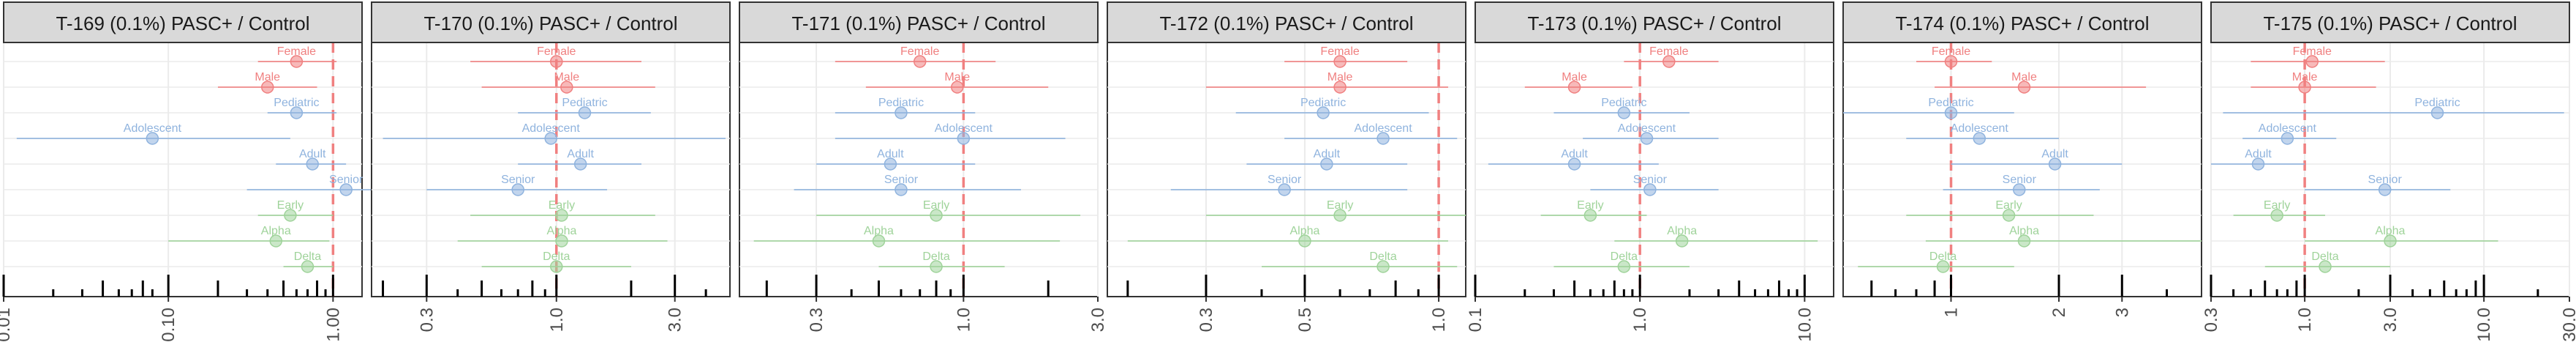 This screenshot has height=364, width=2576. I want to click on x-tick-label: 0.01, so click(7, 325).